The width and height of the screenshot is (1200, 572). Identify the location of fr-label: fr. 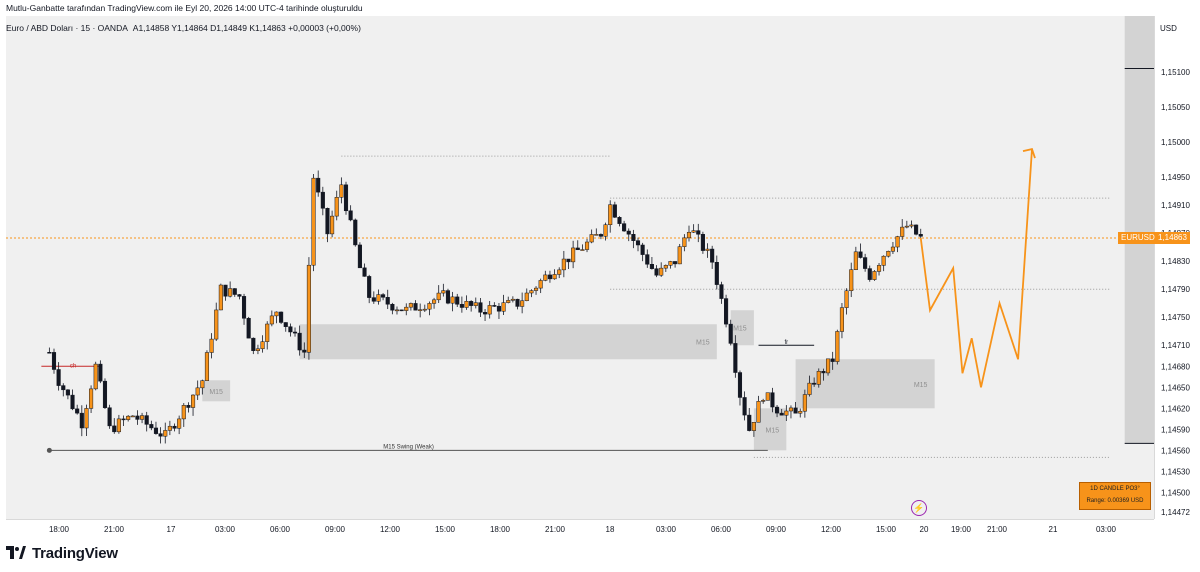
(786, 343).